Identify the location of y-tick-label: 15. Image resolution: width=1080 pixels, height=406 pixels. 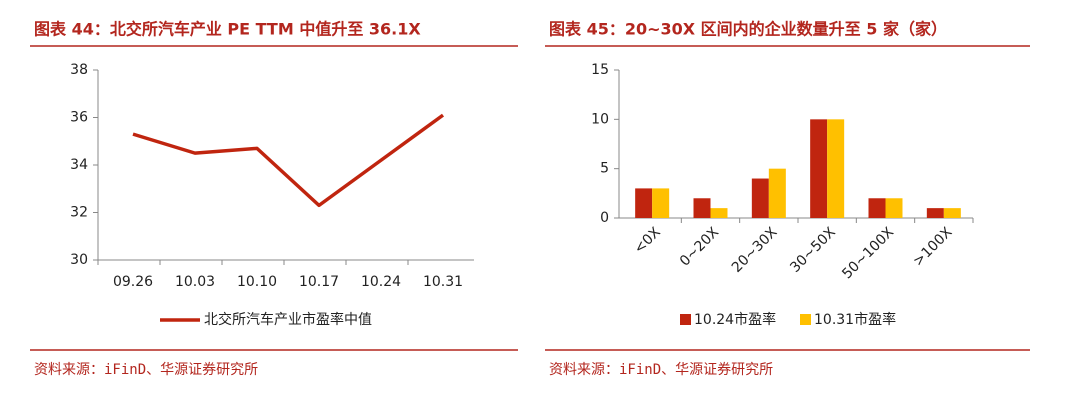
(600, 70).